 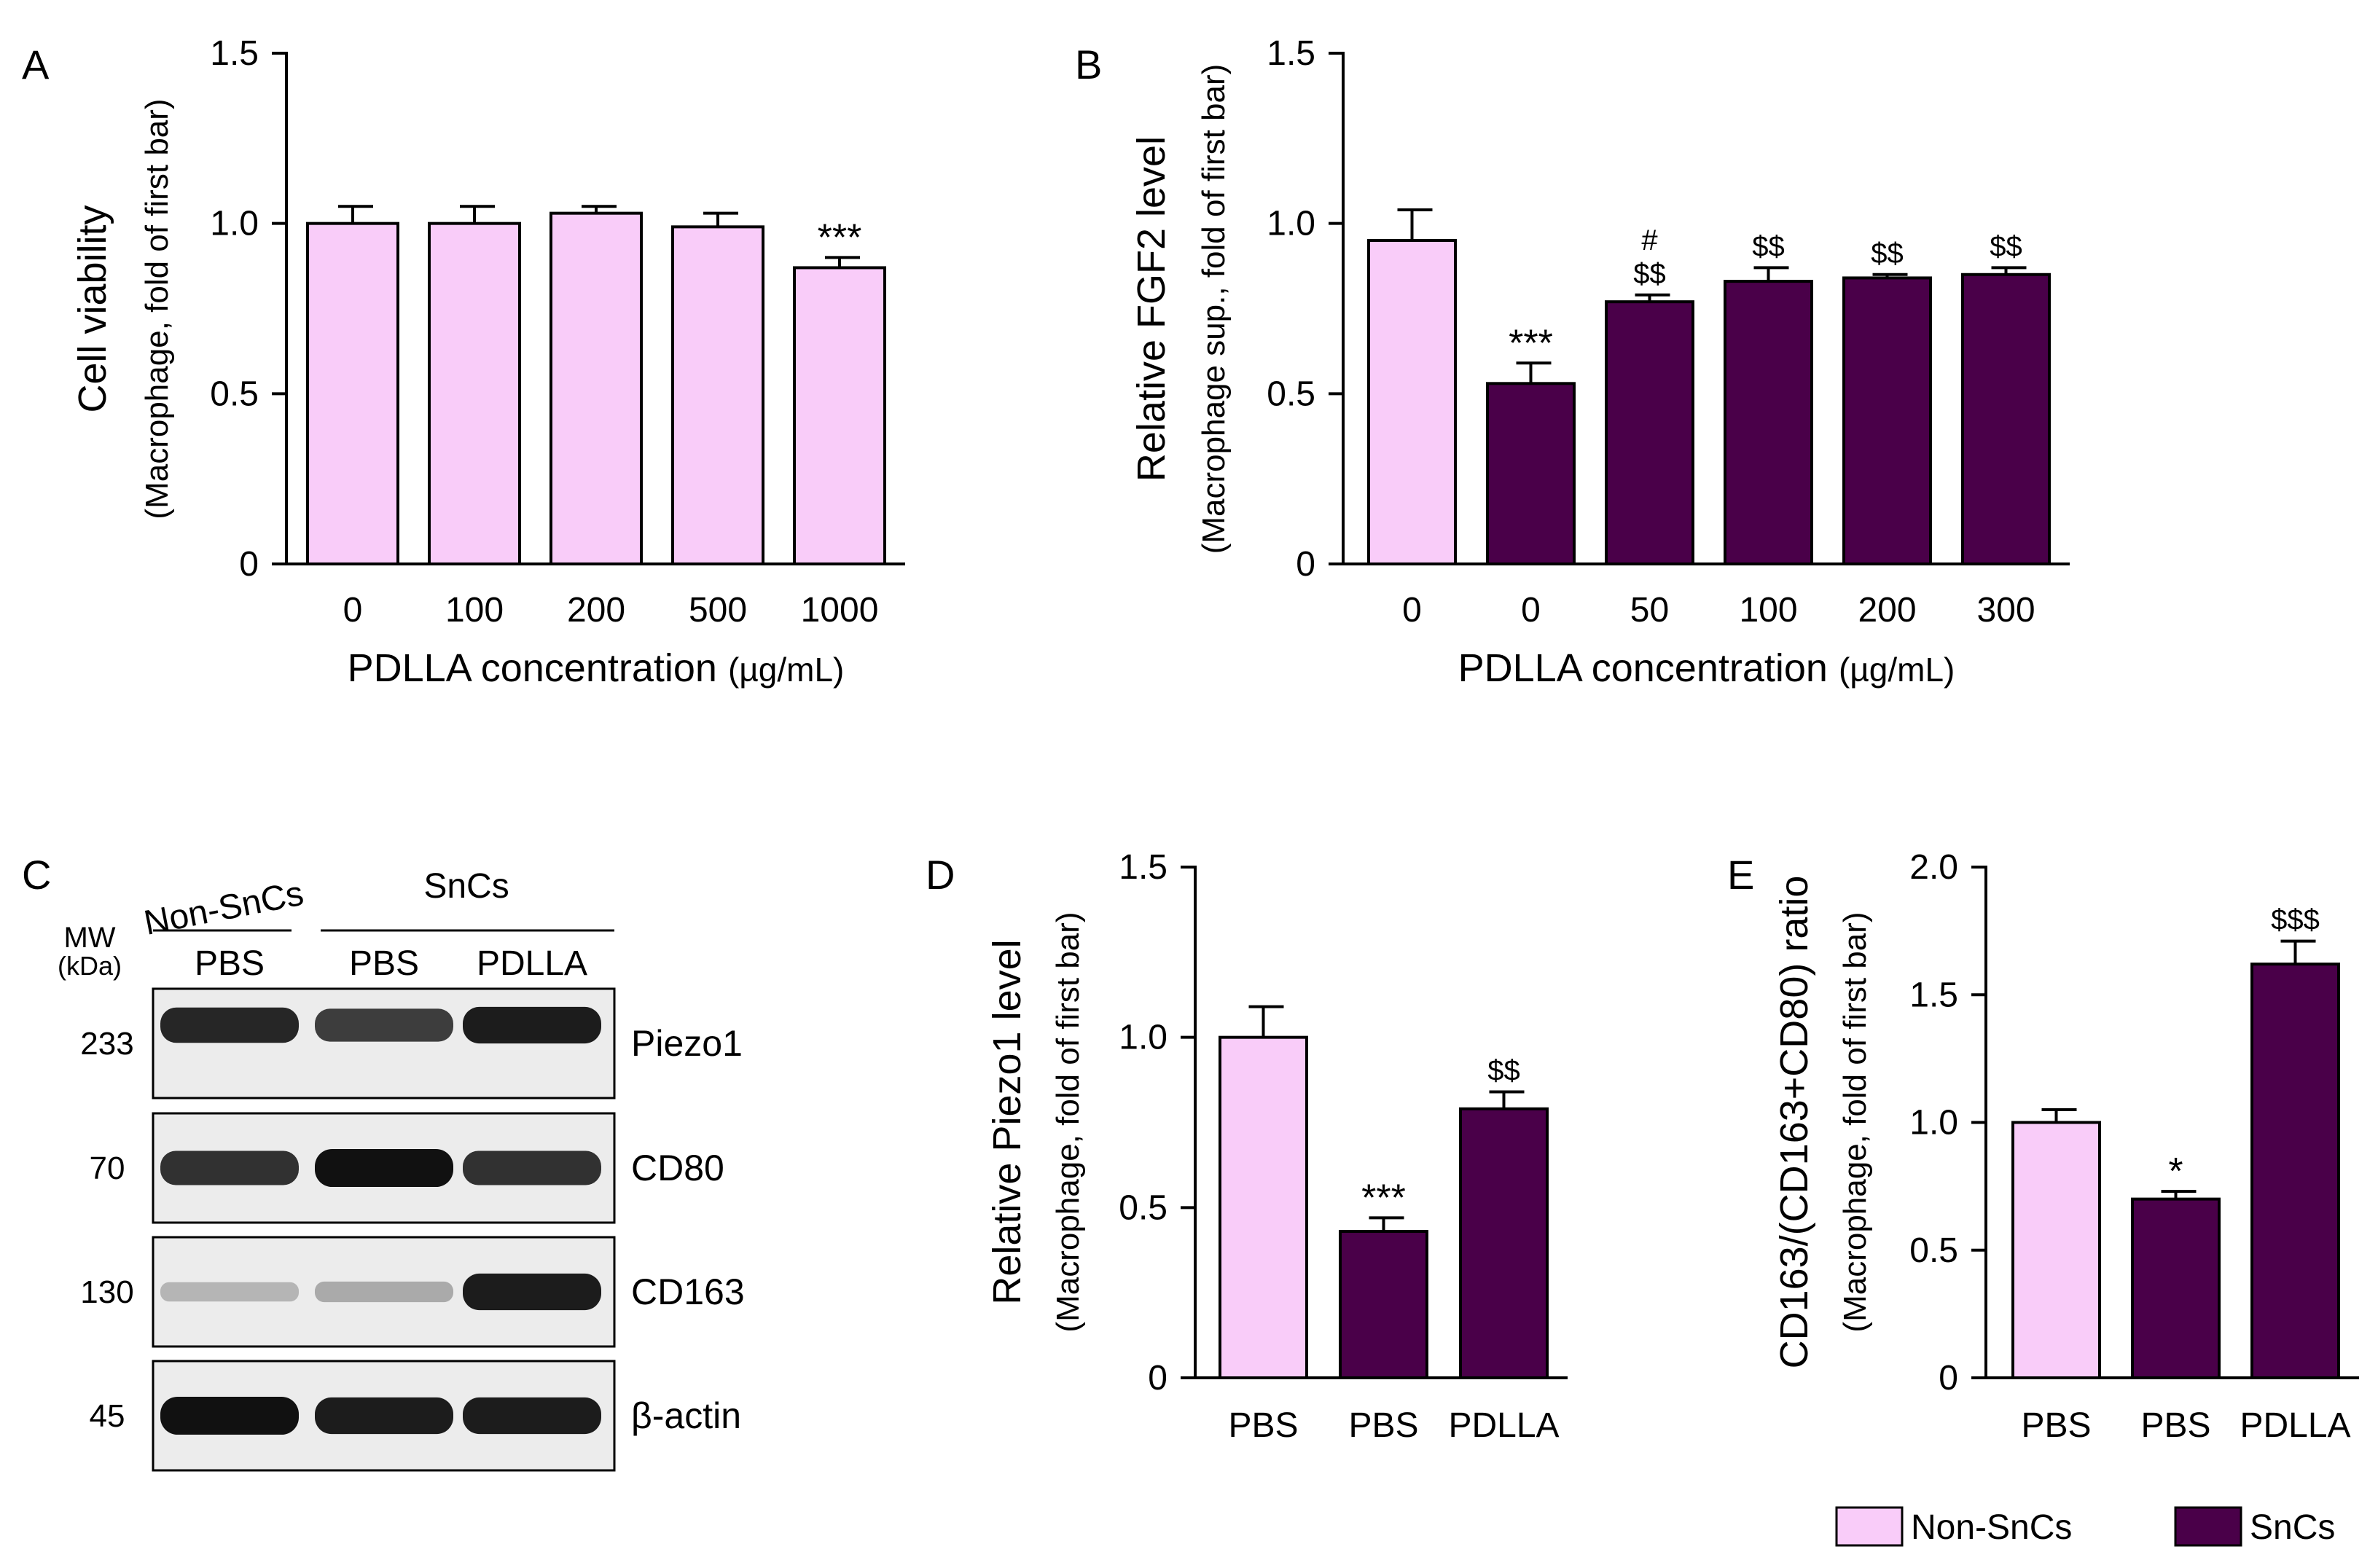 I want to click on cd-ytick-label: 0.5, so click(x=1143, y=1207).